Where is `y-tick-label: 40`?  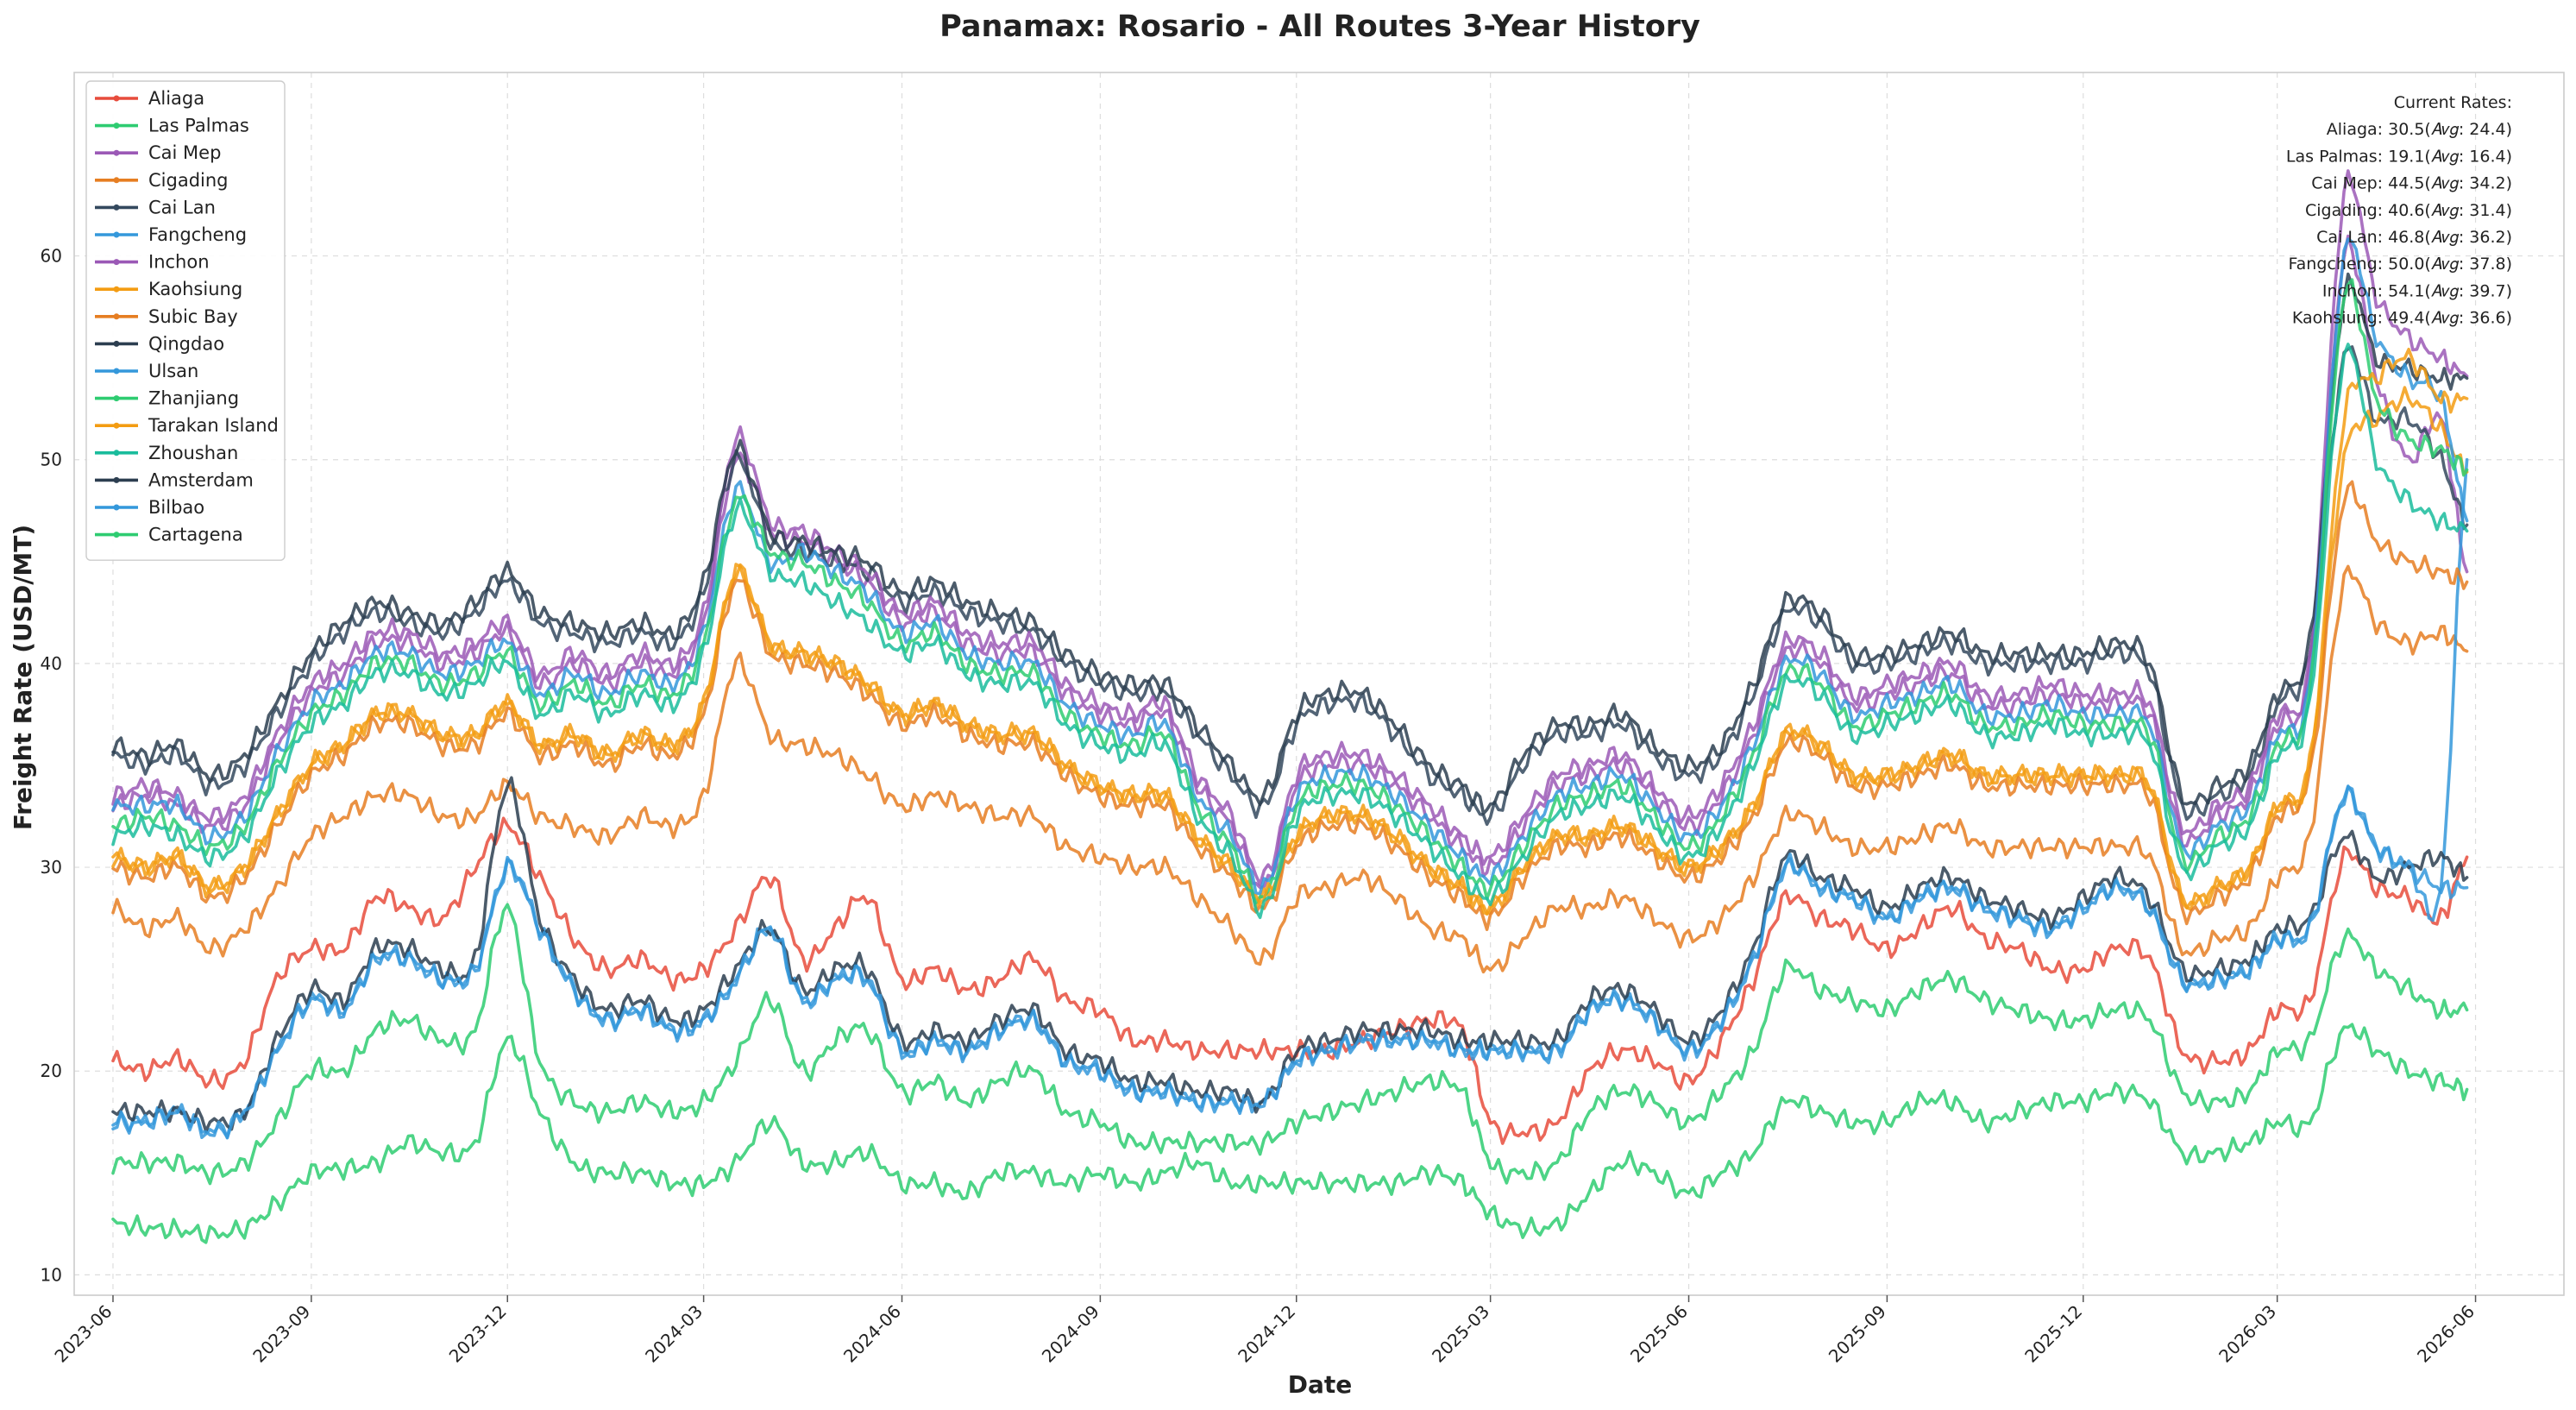
y-tick-label: 40 is located at coordinates (51, 663).